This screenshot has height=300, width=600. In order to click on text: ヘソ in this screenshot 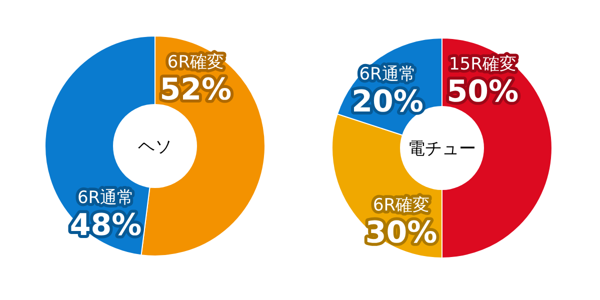, I will do `click(155, 147)`.